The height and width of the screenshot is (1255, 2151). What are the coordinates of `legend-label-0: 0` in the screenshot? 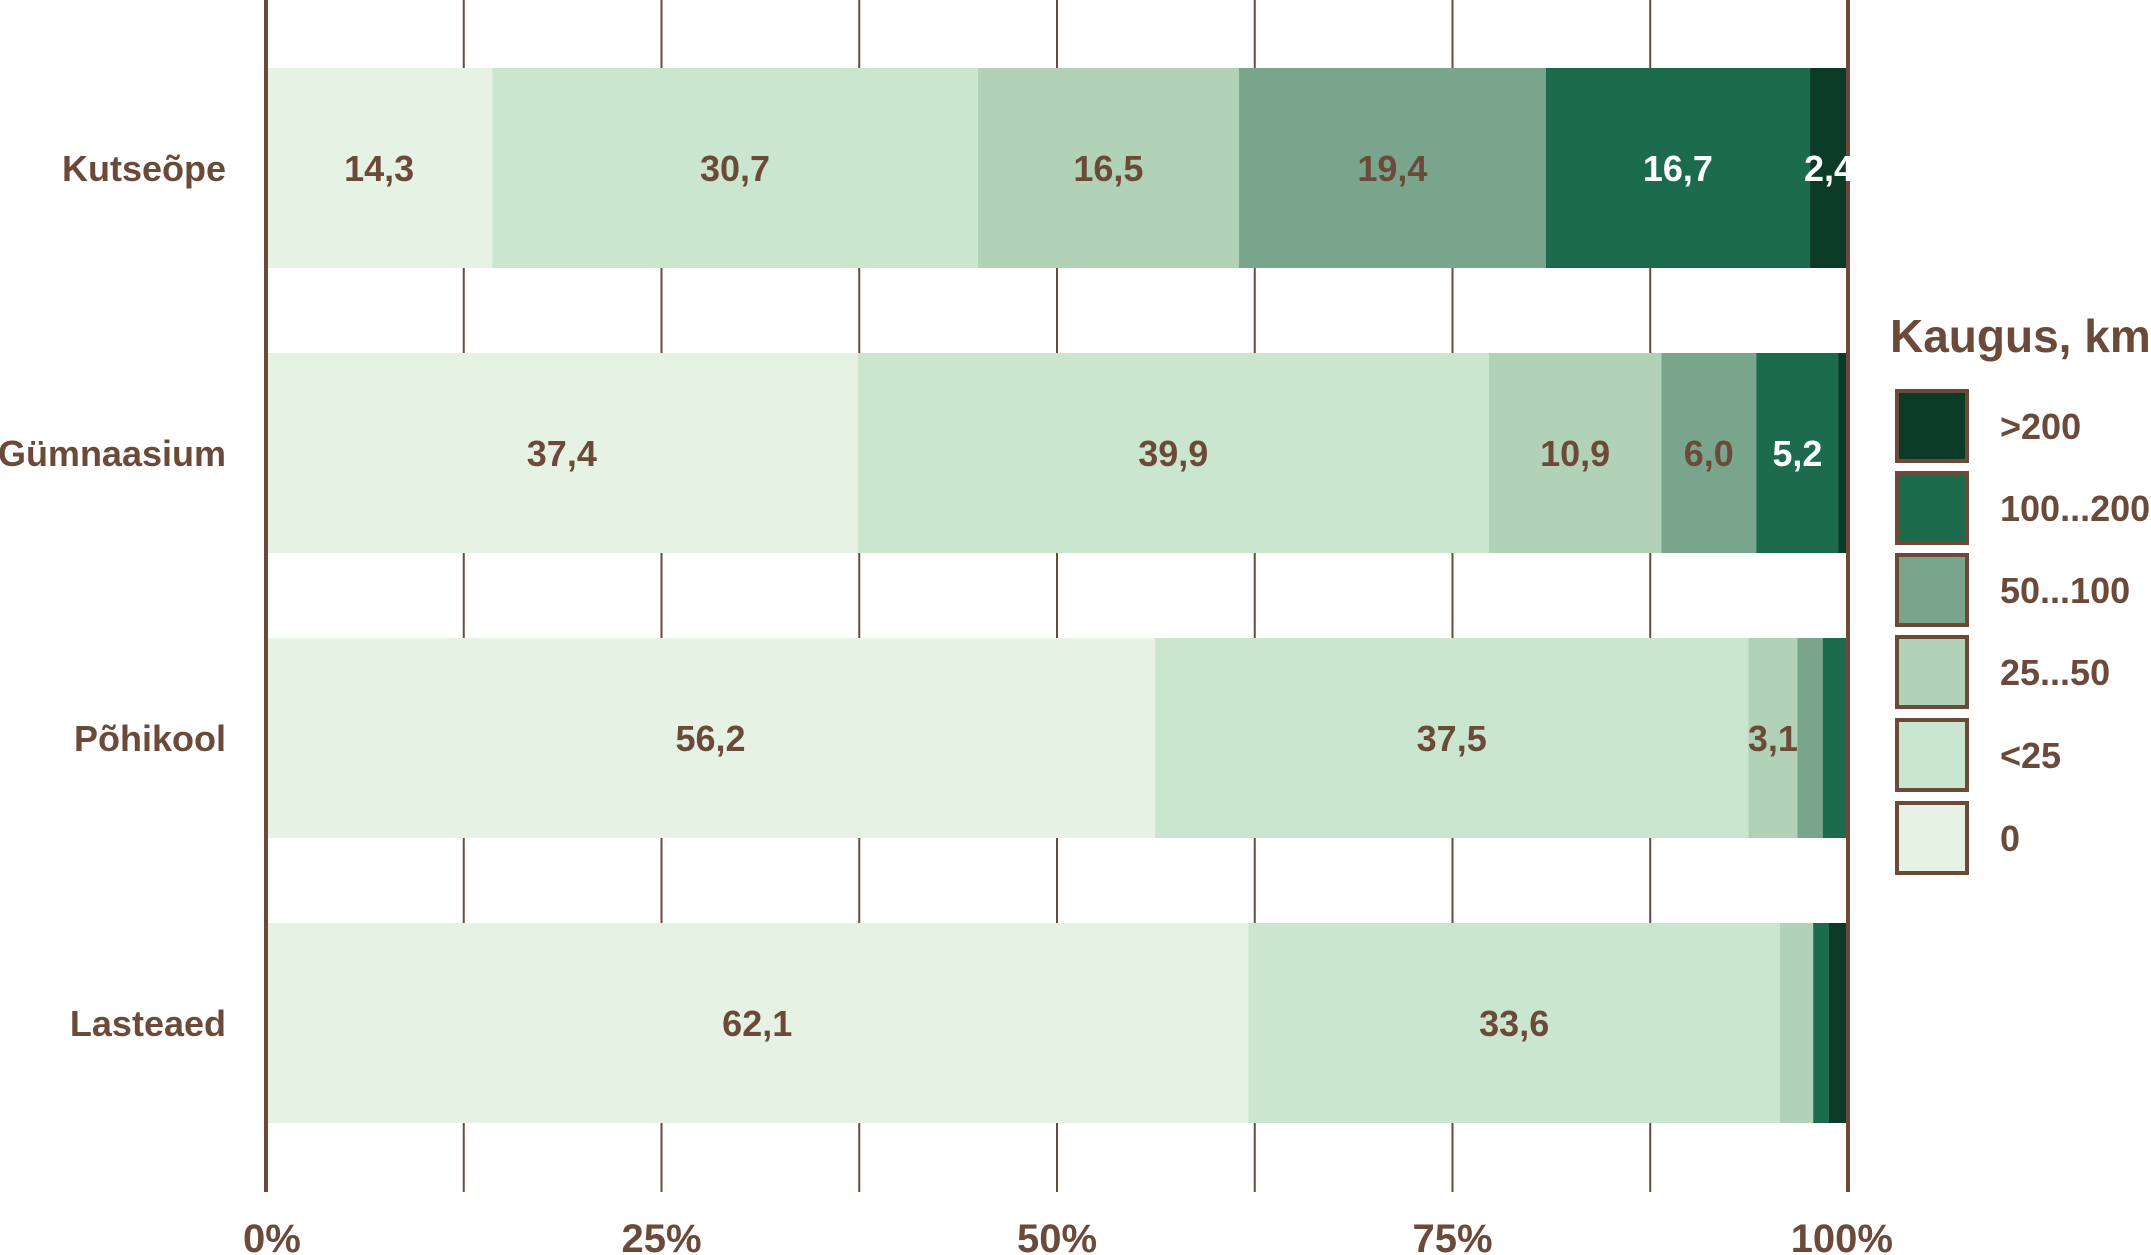 It's located at (2010, 838).